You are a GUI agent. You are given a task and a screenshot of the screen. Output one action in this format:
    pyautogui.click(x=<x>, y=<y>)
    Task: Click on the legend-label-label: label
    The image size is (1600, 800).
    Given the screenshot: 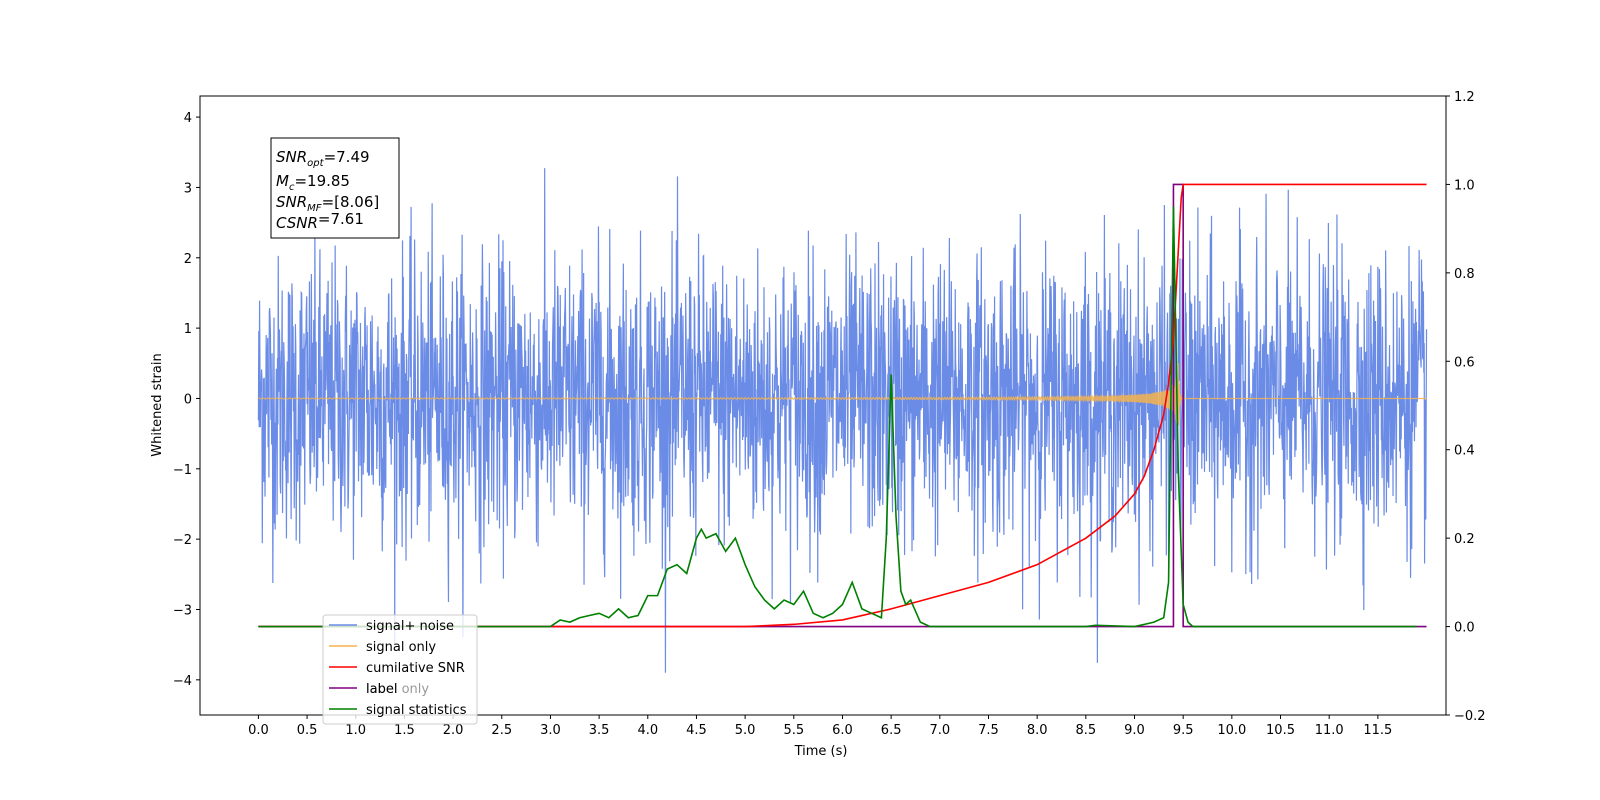 What is the action you would take?
    pyautogui.click(x=381, y=689)
    